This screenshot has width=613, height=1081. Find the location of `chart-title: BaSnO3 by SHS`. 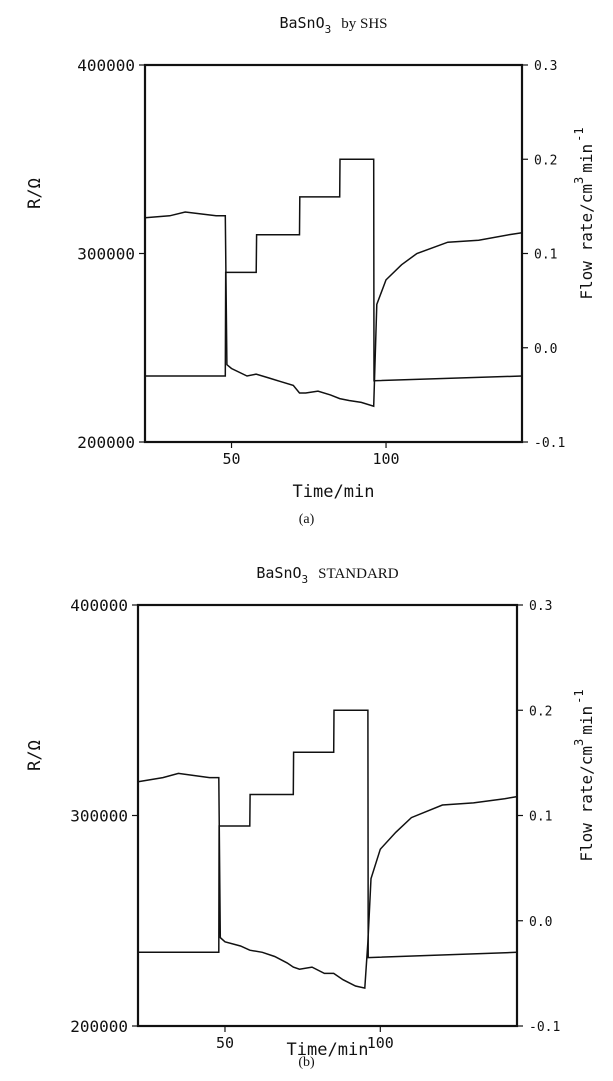

chart-title: BaSnO3 by SHS is located at coordinates (333, 25).